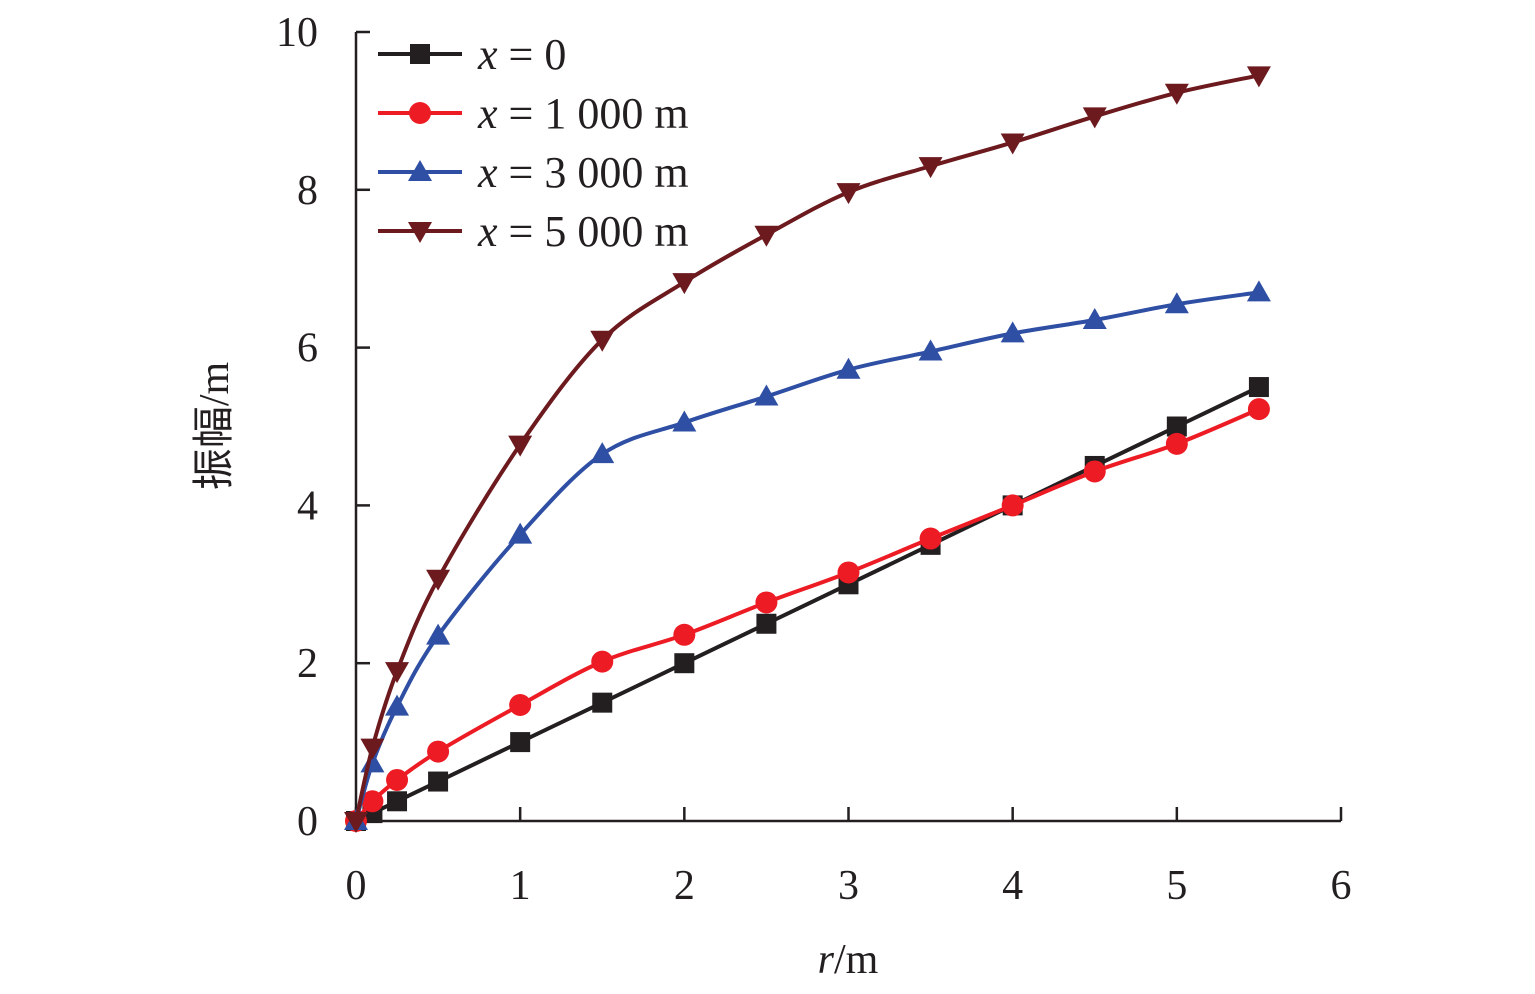 The image size is (1535, 994). Describe the element at coordinates (520, 886) in the screenshot. I see `x-tick-label: 1` at that location.